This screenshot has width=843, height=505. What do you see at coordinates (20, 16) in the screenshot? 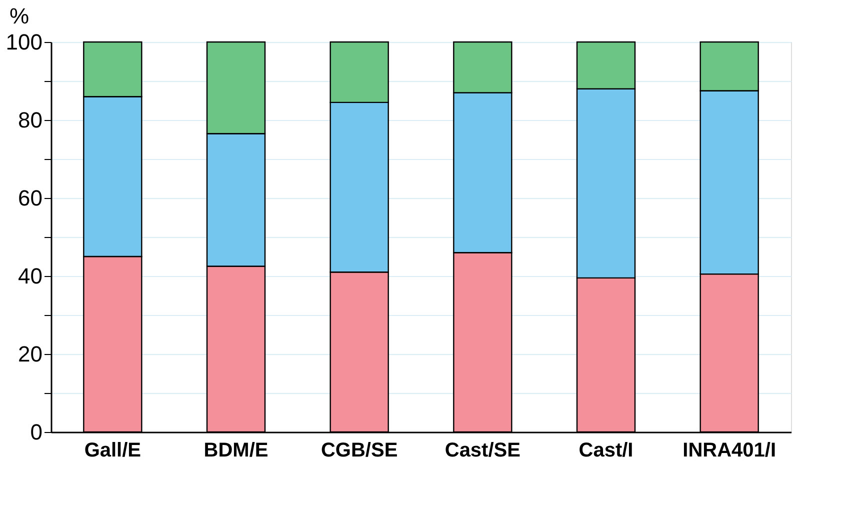
I see `y-axis-title: %` at bounding box center [20, 16].